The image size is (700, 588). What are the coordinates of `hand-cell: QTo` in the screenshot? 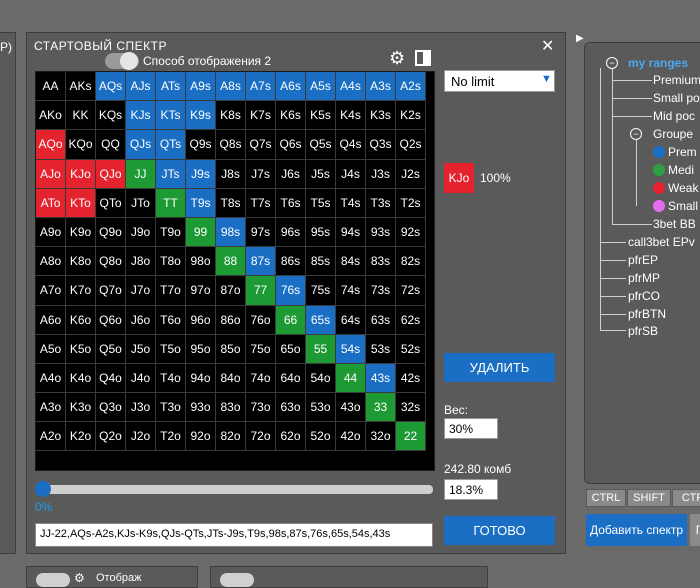 It's located at (111, 203).